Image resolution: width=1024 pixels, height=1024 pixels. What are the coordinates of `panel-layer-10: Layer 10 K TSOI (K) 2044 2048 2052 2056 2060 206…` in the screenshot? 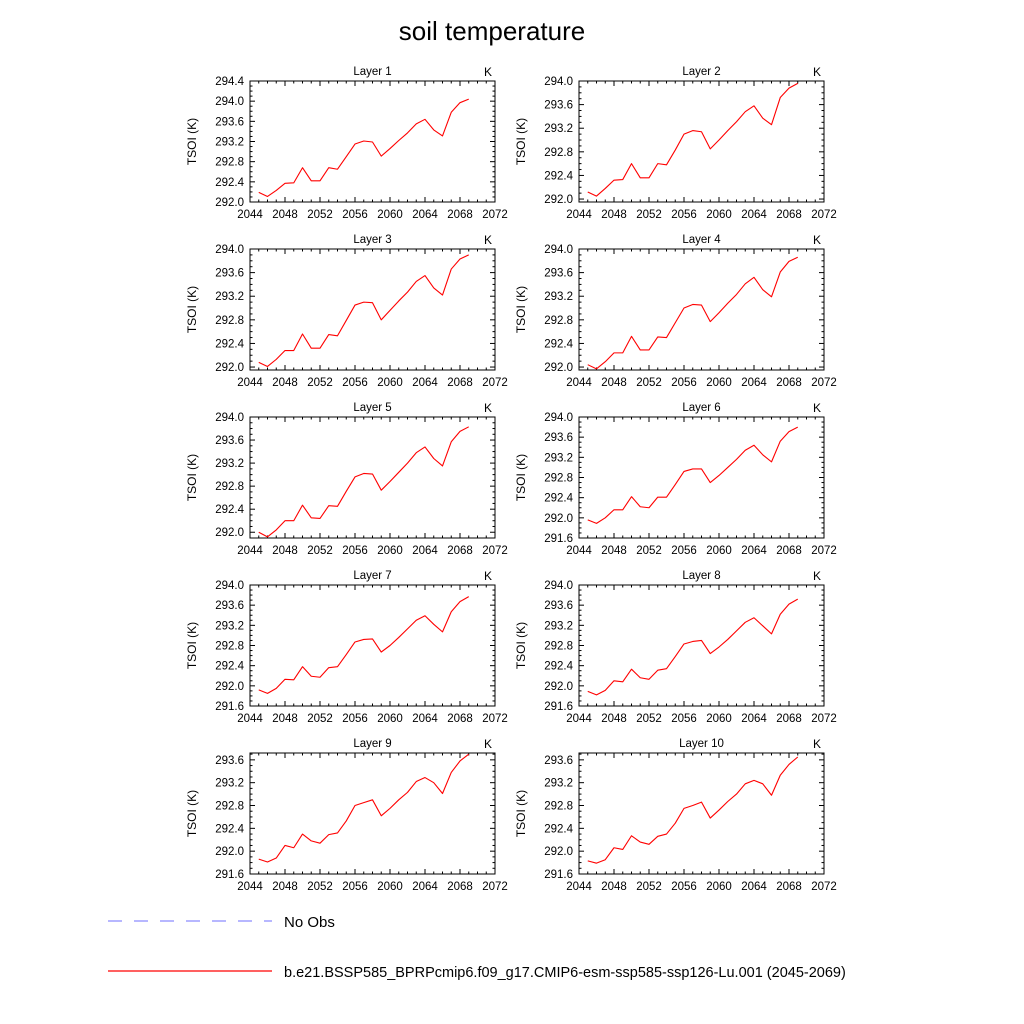 It's located at (675, 815).